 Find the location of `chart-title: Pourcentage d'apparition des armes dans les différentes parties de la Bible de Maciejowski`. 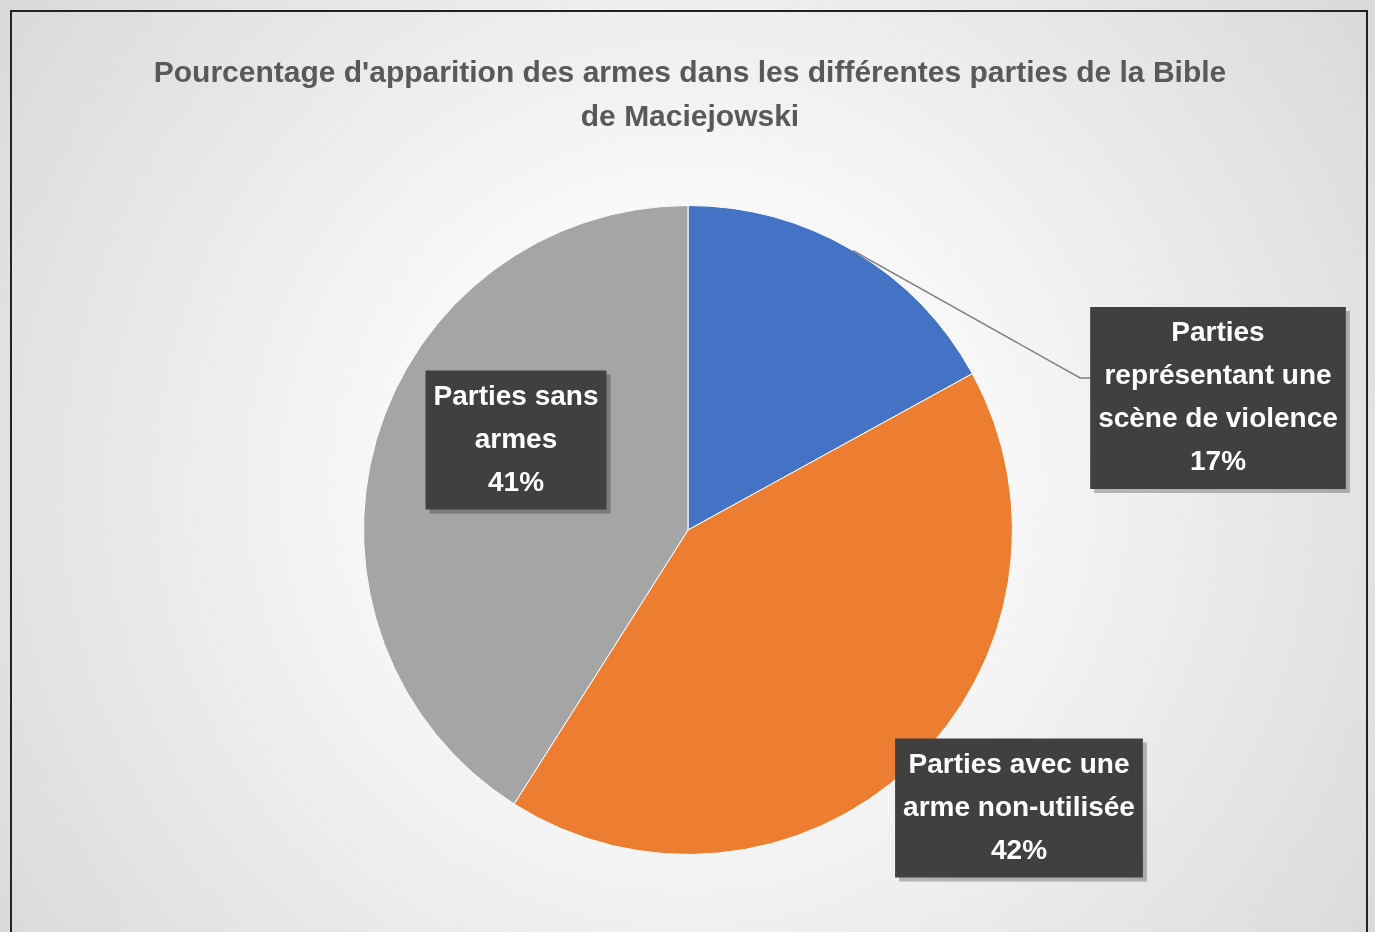

chart-title: Pourcentage d'apparition des armes dans les différentes parties de la Bible de Maciejowski is located at coordinates (690, 94).